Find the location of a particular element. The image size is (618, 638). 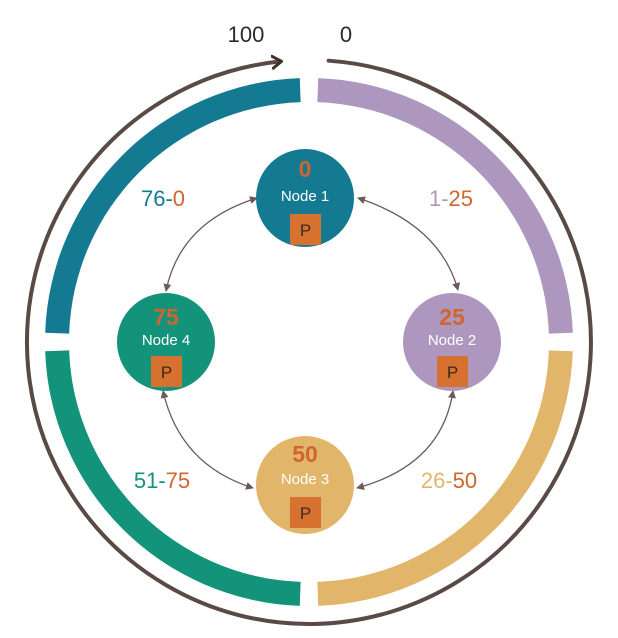

node-3-partition-box is located at coordinates (305, 512).